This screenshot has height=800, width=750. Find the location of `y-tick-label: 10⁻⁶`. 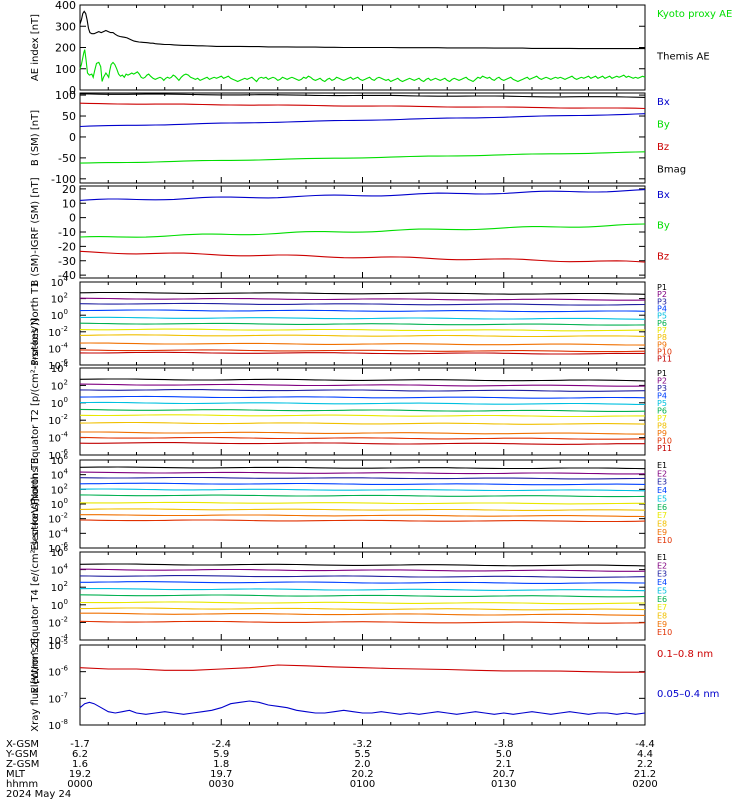

y-tick-label: 10⁻⁶ is located at coordinates (58, 672).